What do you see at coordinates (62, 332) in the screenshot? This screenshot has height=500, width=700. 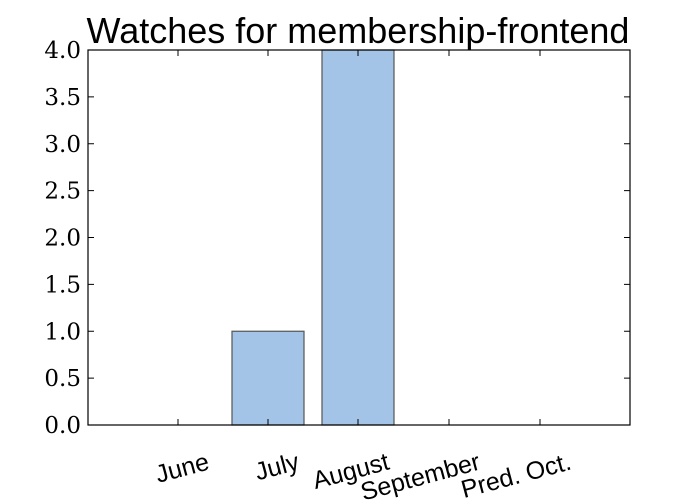 I see `y-tick-label: 1.0` at bounding box center [62, 332].